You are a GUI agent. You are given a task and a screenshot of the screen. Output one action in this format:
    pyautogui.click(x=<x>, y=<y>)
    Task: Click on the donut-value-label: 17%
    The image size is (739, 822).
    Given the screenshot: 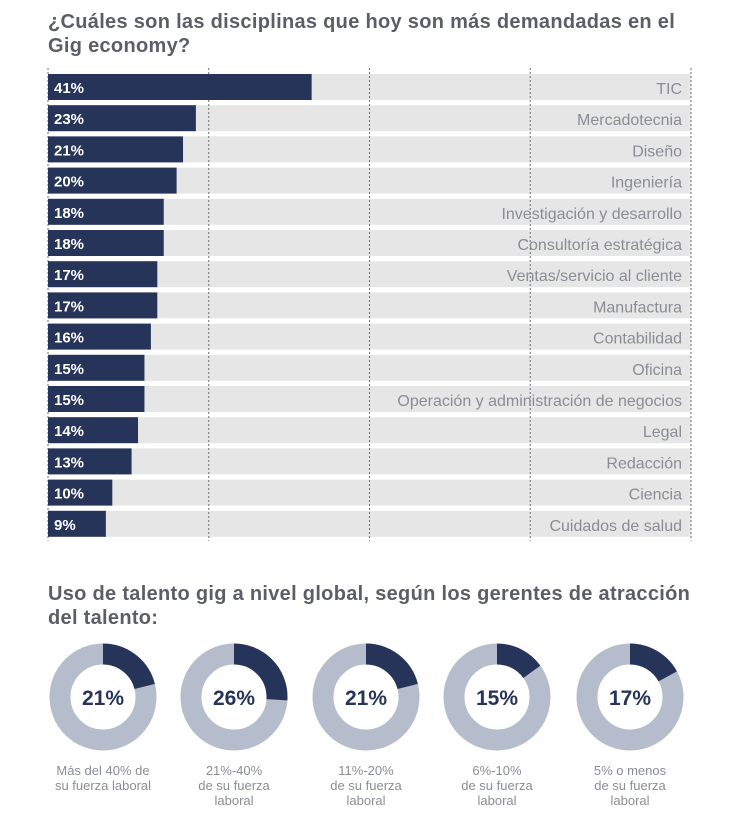 What is the action you would take?
    pyautogui.click(x=630, y=698)
    